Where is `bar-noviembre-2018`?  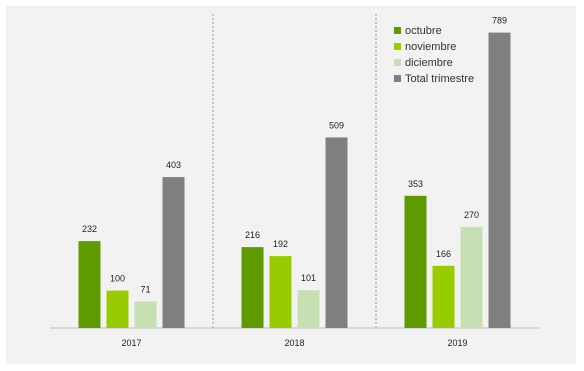
bar-noviembre-2018 is located at coordinates (280, 292).